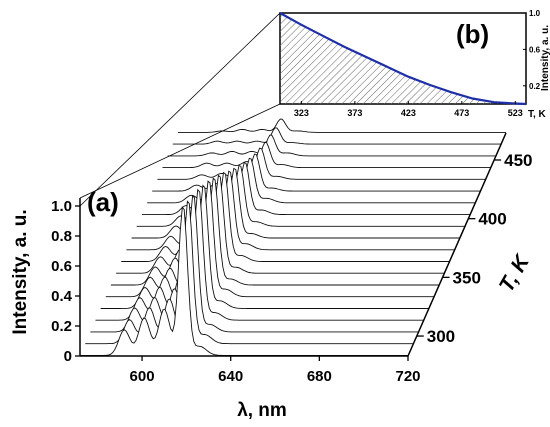 The height and width of the screenshot is (427, 550). I want to click on inset-x-tick-label: 373, so click(354, 113).